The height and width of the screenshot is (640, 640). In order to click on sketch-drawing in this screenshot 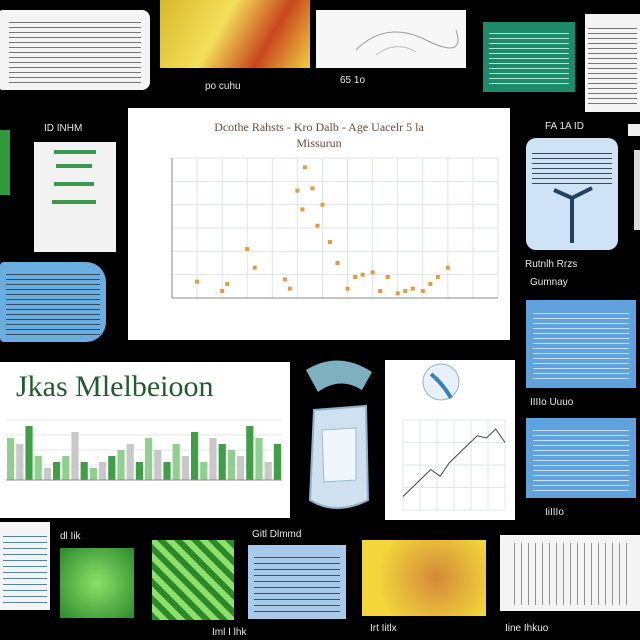, I will do `click(407, 42)`.